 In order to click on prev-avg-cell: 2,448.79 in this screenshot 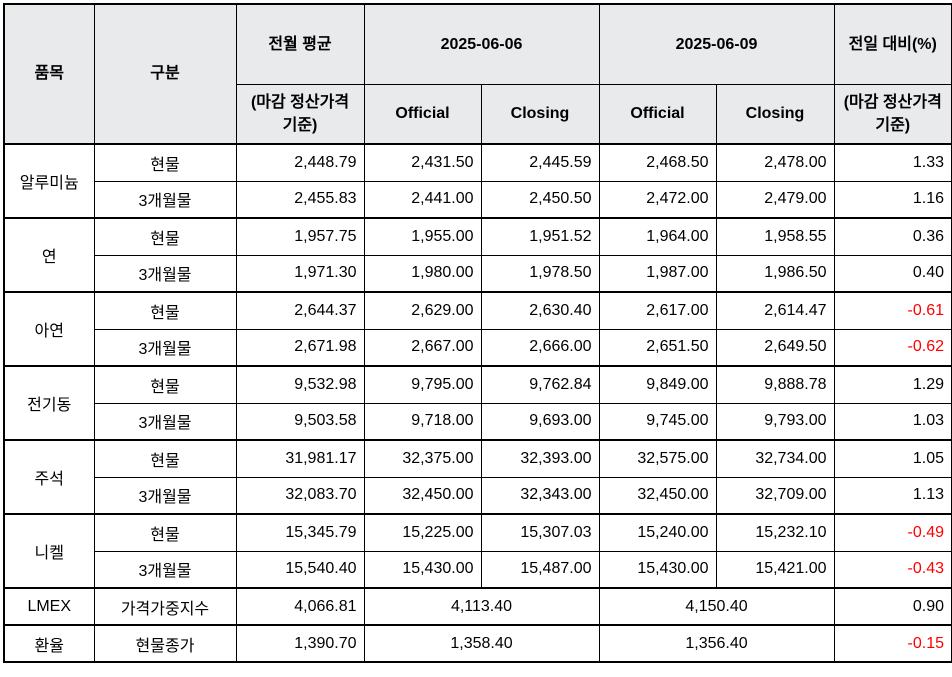, I will do `click(300, 162)`.